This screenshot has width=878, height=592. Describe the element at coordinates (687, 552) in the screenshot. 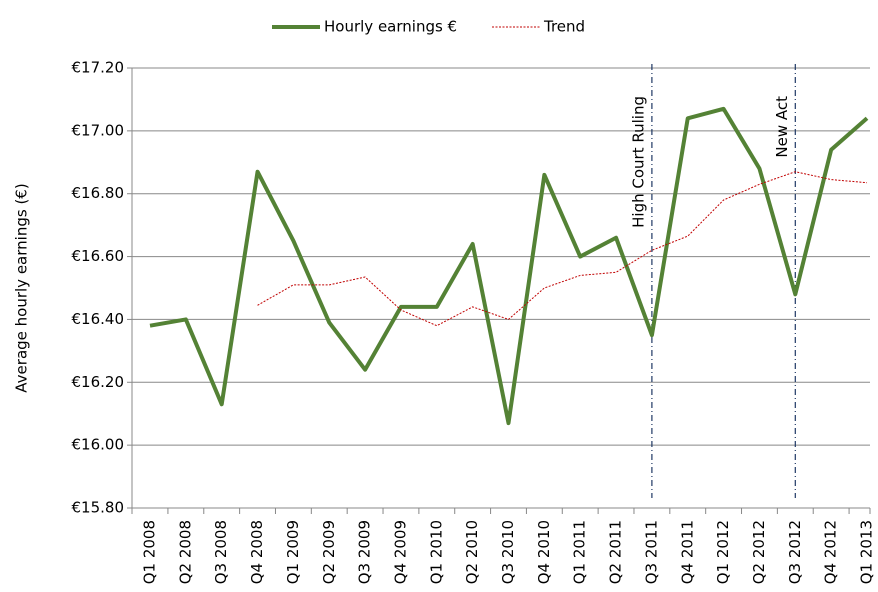

I see `x-tick-label: Q4 2011` at that location.